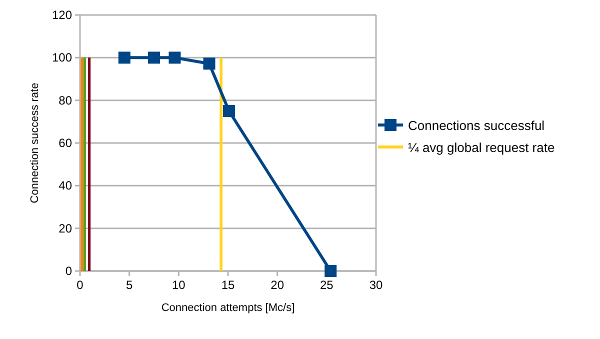 The width and height of the screenshot is (600, 339). What do you see at coordinates (129, 285) in the screenshot?
I see `x-tick-label: 5` at bounding box center [129, 285].